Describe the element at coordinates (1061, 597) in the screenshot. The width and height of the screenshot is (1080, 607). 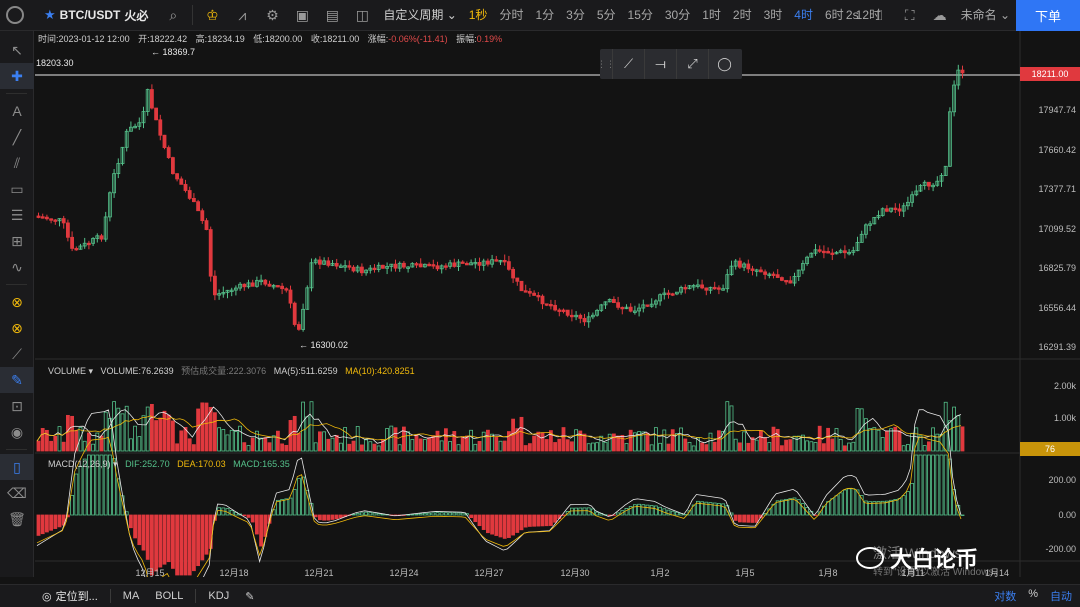
I see `auto-scale-toggle: 自动` at that location.